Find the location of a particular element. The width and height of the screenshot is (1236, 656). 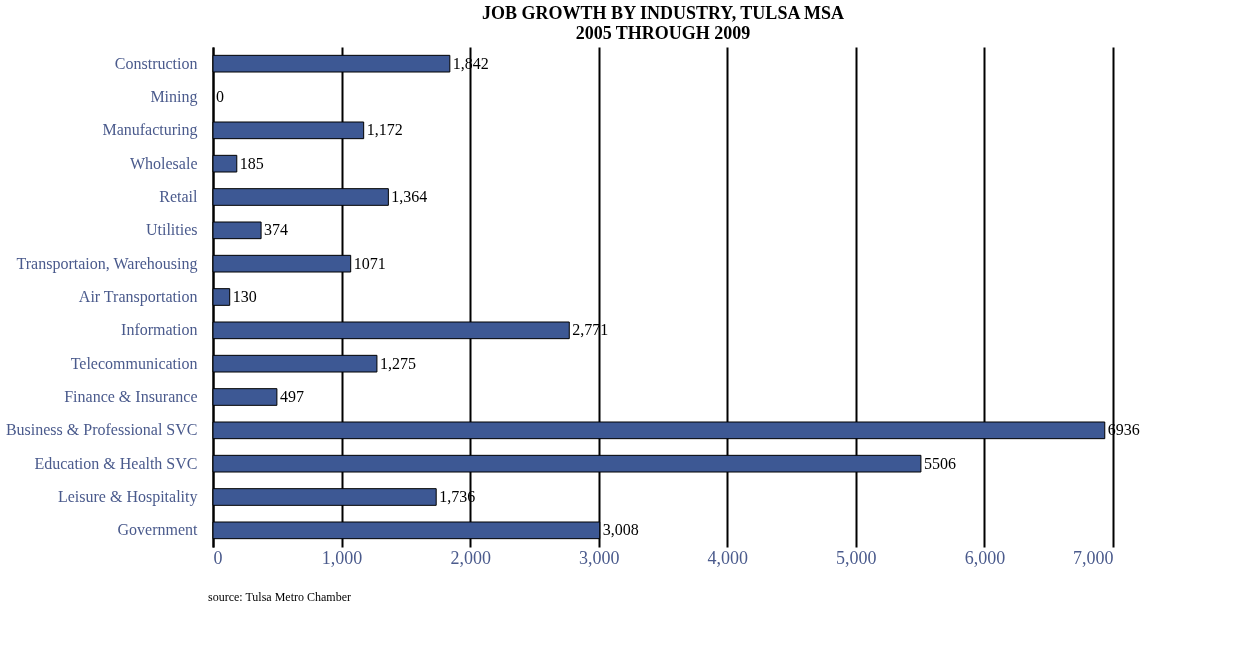

data-label: 1,172 is located at coordinates (384, 130).